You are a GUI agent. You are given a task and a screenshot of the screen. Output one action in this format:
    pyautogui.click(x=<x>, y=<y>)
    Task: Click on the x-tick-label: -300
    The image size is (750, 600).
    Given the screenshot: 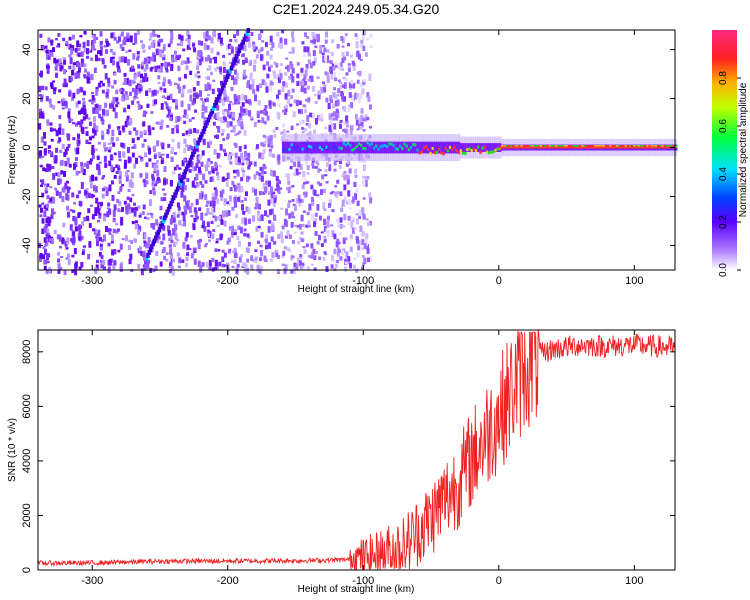 What is the action you would take?
    pyautogui.click(x=92, y=581)
    